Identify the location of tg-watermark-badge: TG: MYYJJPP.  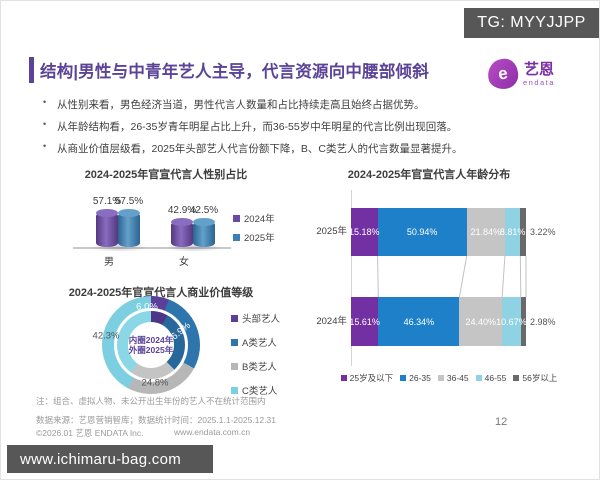
(531, 23).